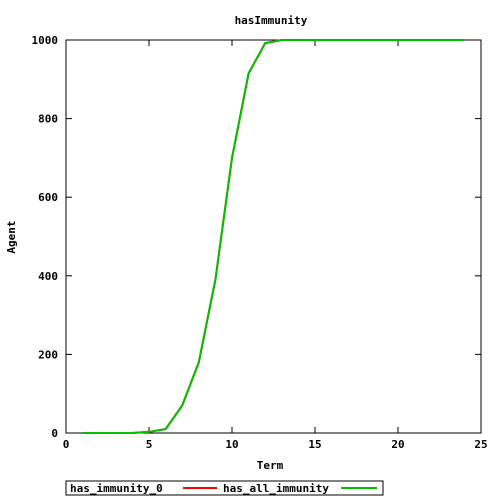 The height and width of the screenshot is (500, 500). What do you see at coordinates (48, 197) in the screenshot?
I see `y-tick-label: 600` at bounding box center [48, 197].